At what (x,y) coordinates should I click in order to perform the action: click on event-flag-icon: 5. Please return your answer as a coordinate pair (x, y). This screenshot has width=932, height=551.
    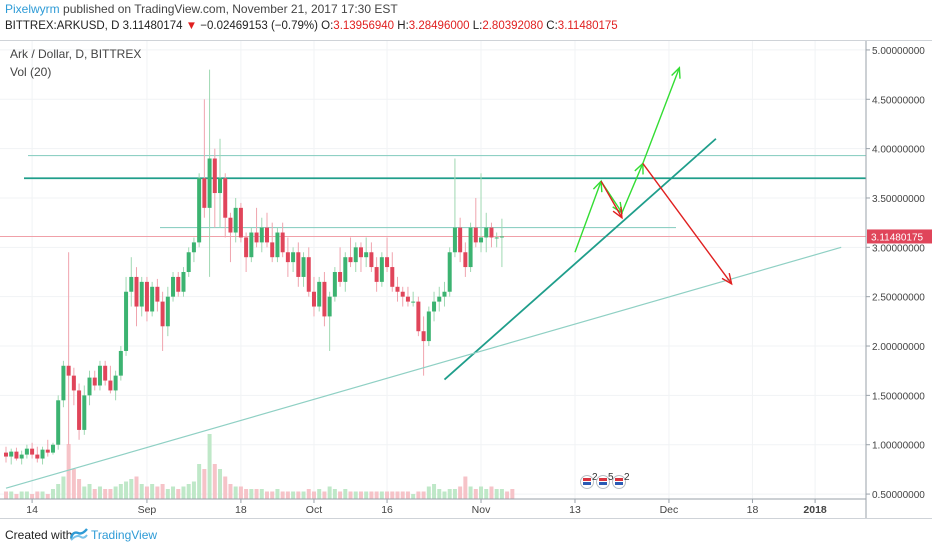
    Looking at the image, I should click on (605, 480).